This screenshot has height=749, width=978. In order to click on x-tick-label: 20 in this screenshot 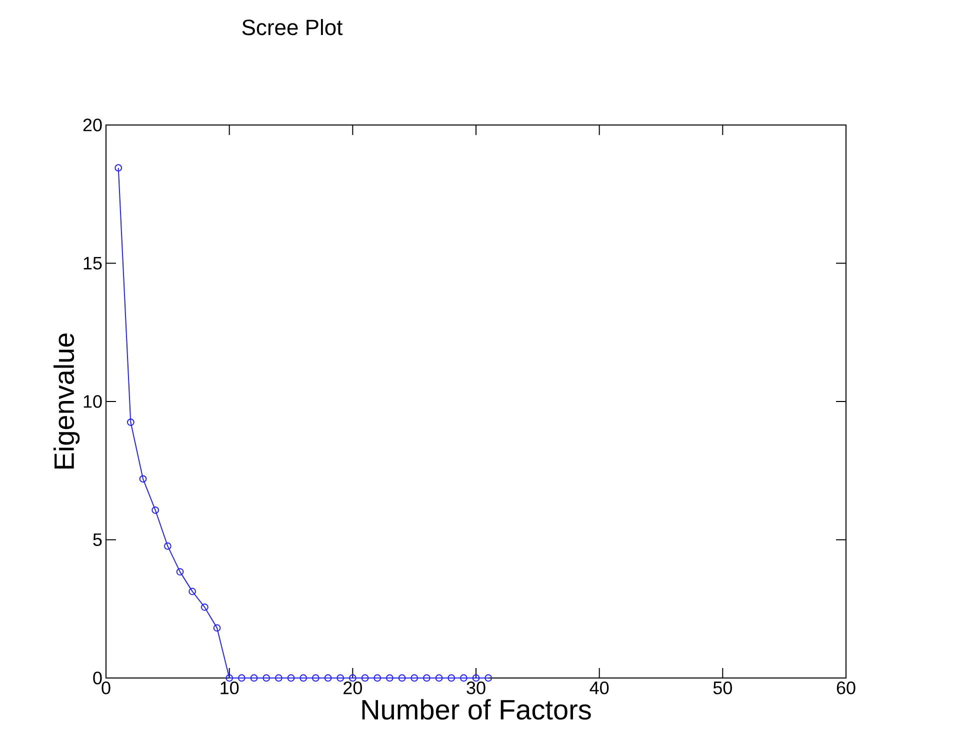, I will do `click(353, 688)`.